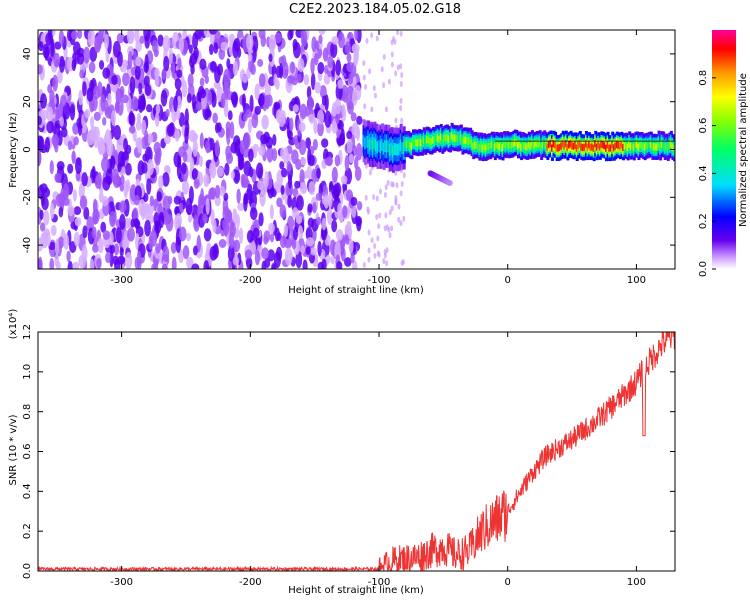 Image resolution: width=750 pixels, height=600 pixels. I want to click on spectrogram-x-tick-label: 0, so click(508, 280).